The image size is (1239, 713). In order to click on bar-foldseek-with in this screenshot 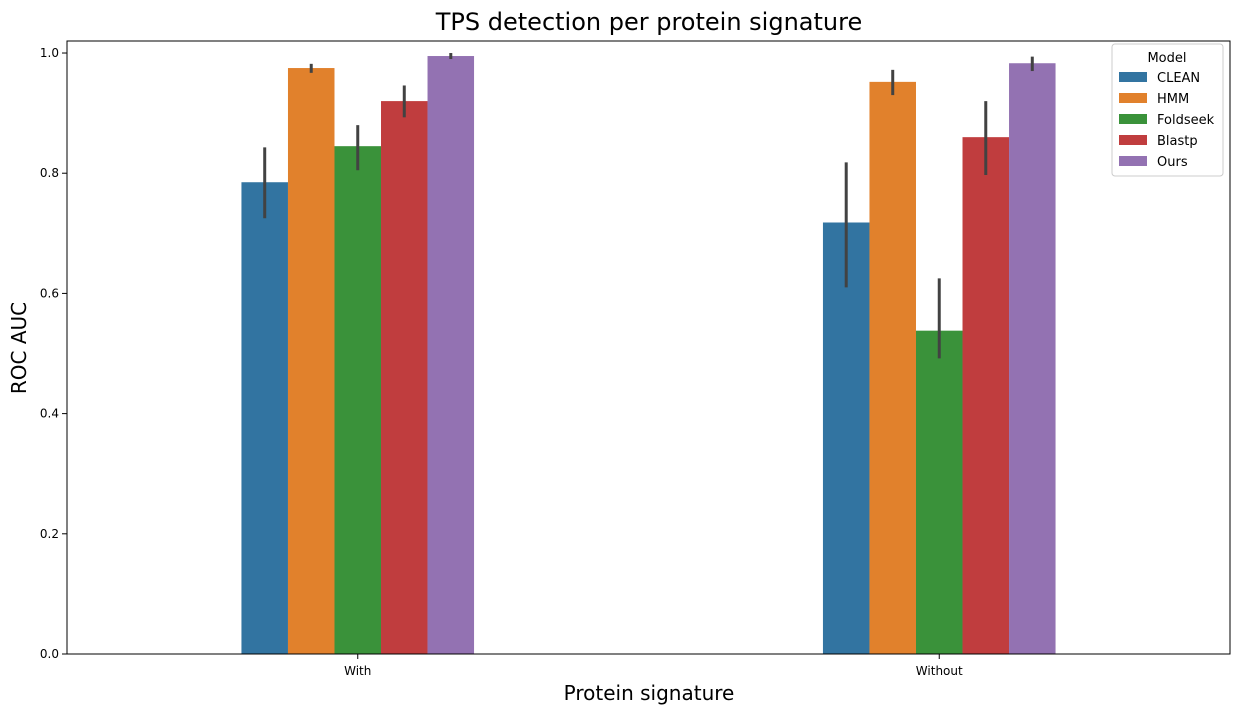, I will do `click(358, 400)`.